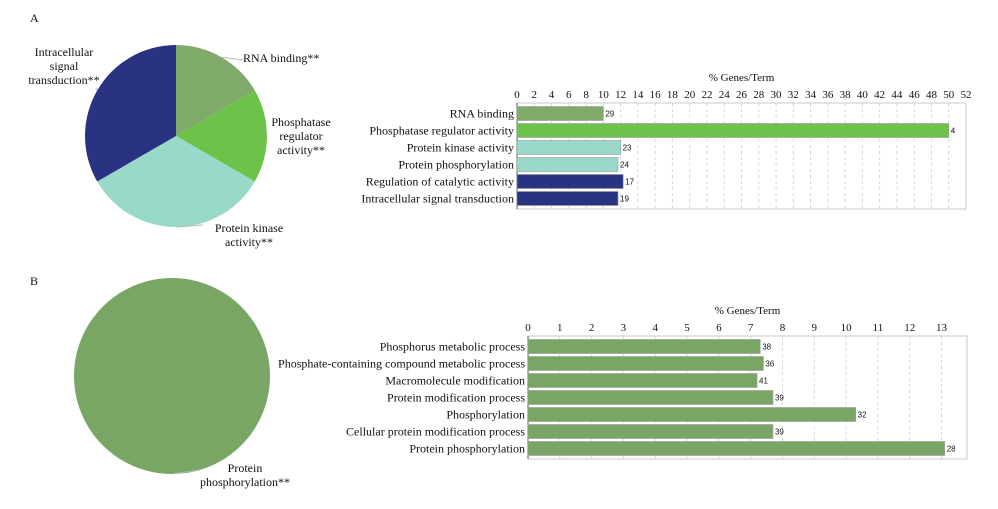  What do you see at coordinates (783, 328) in the screenshot?
I see `panel-b-tick-label-8: 8` at bounding box center [783, 328].